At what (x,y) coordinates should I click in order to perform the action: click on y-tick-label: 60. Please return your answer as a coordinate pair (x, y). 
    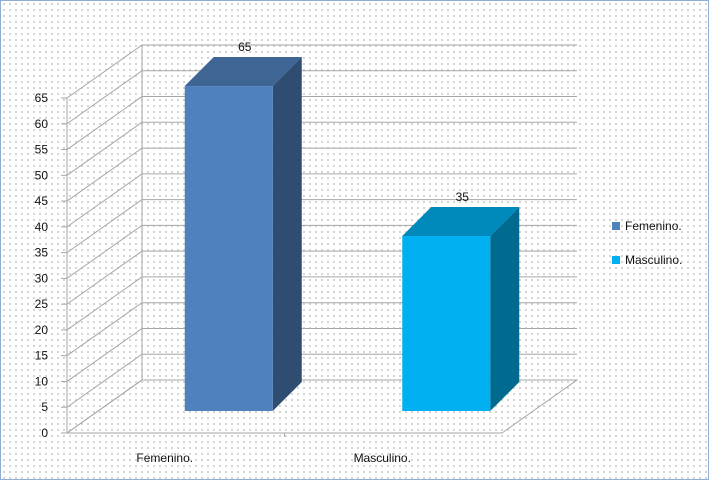
    Looking at the image, I should click on (42, 124).